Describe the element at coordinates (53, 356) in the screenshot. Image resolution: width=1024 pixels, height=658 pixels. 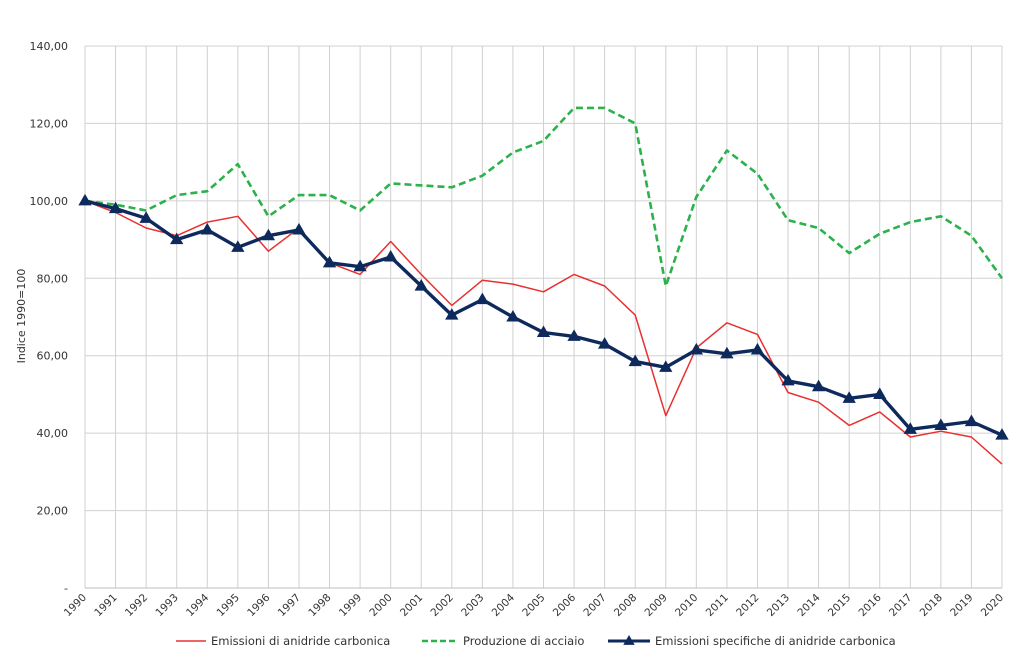
I see `y-tick-label: 60,00` at that location.